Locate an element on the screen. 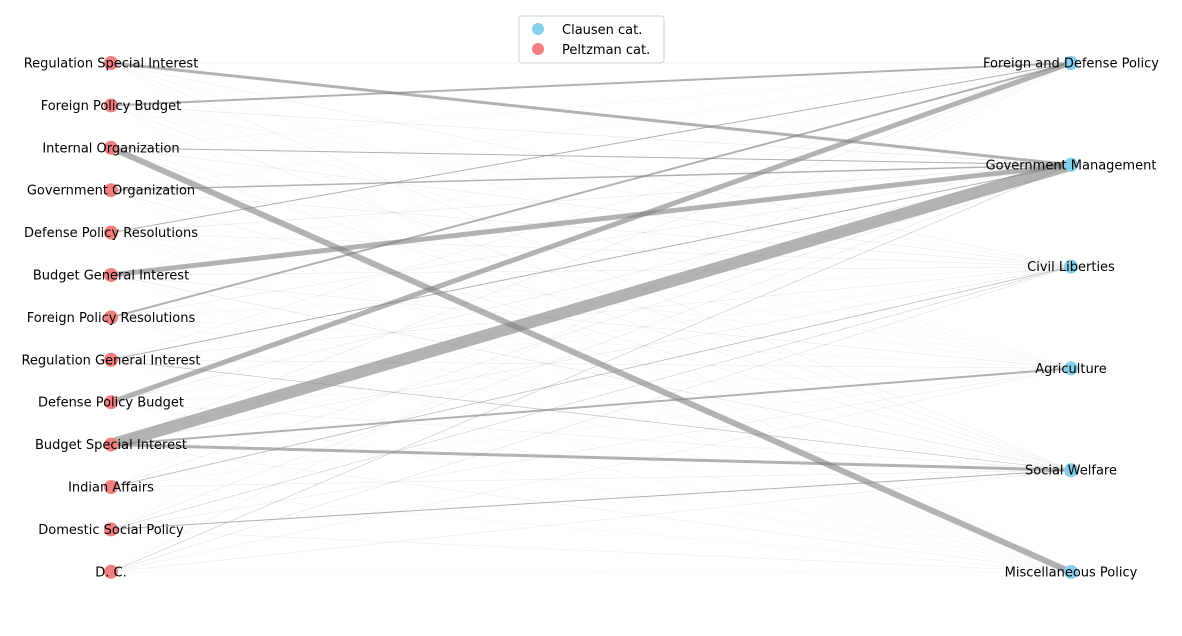 This screenshot has width=1182, height=636. edge-regulation-general-interest-to-agriculture is located at coordinates (591, 364).